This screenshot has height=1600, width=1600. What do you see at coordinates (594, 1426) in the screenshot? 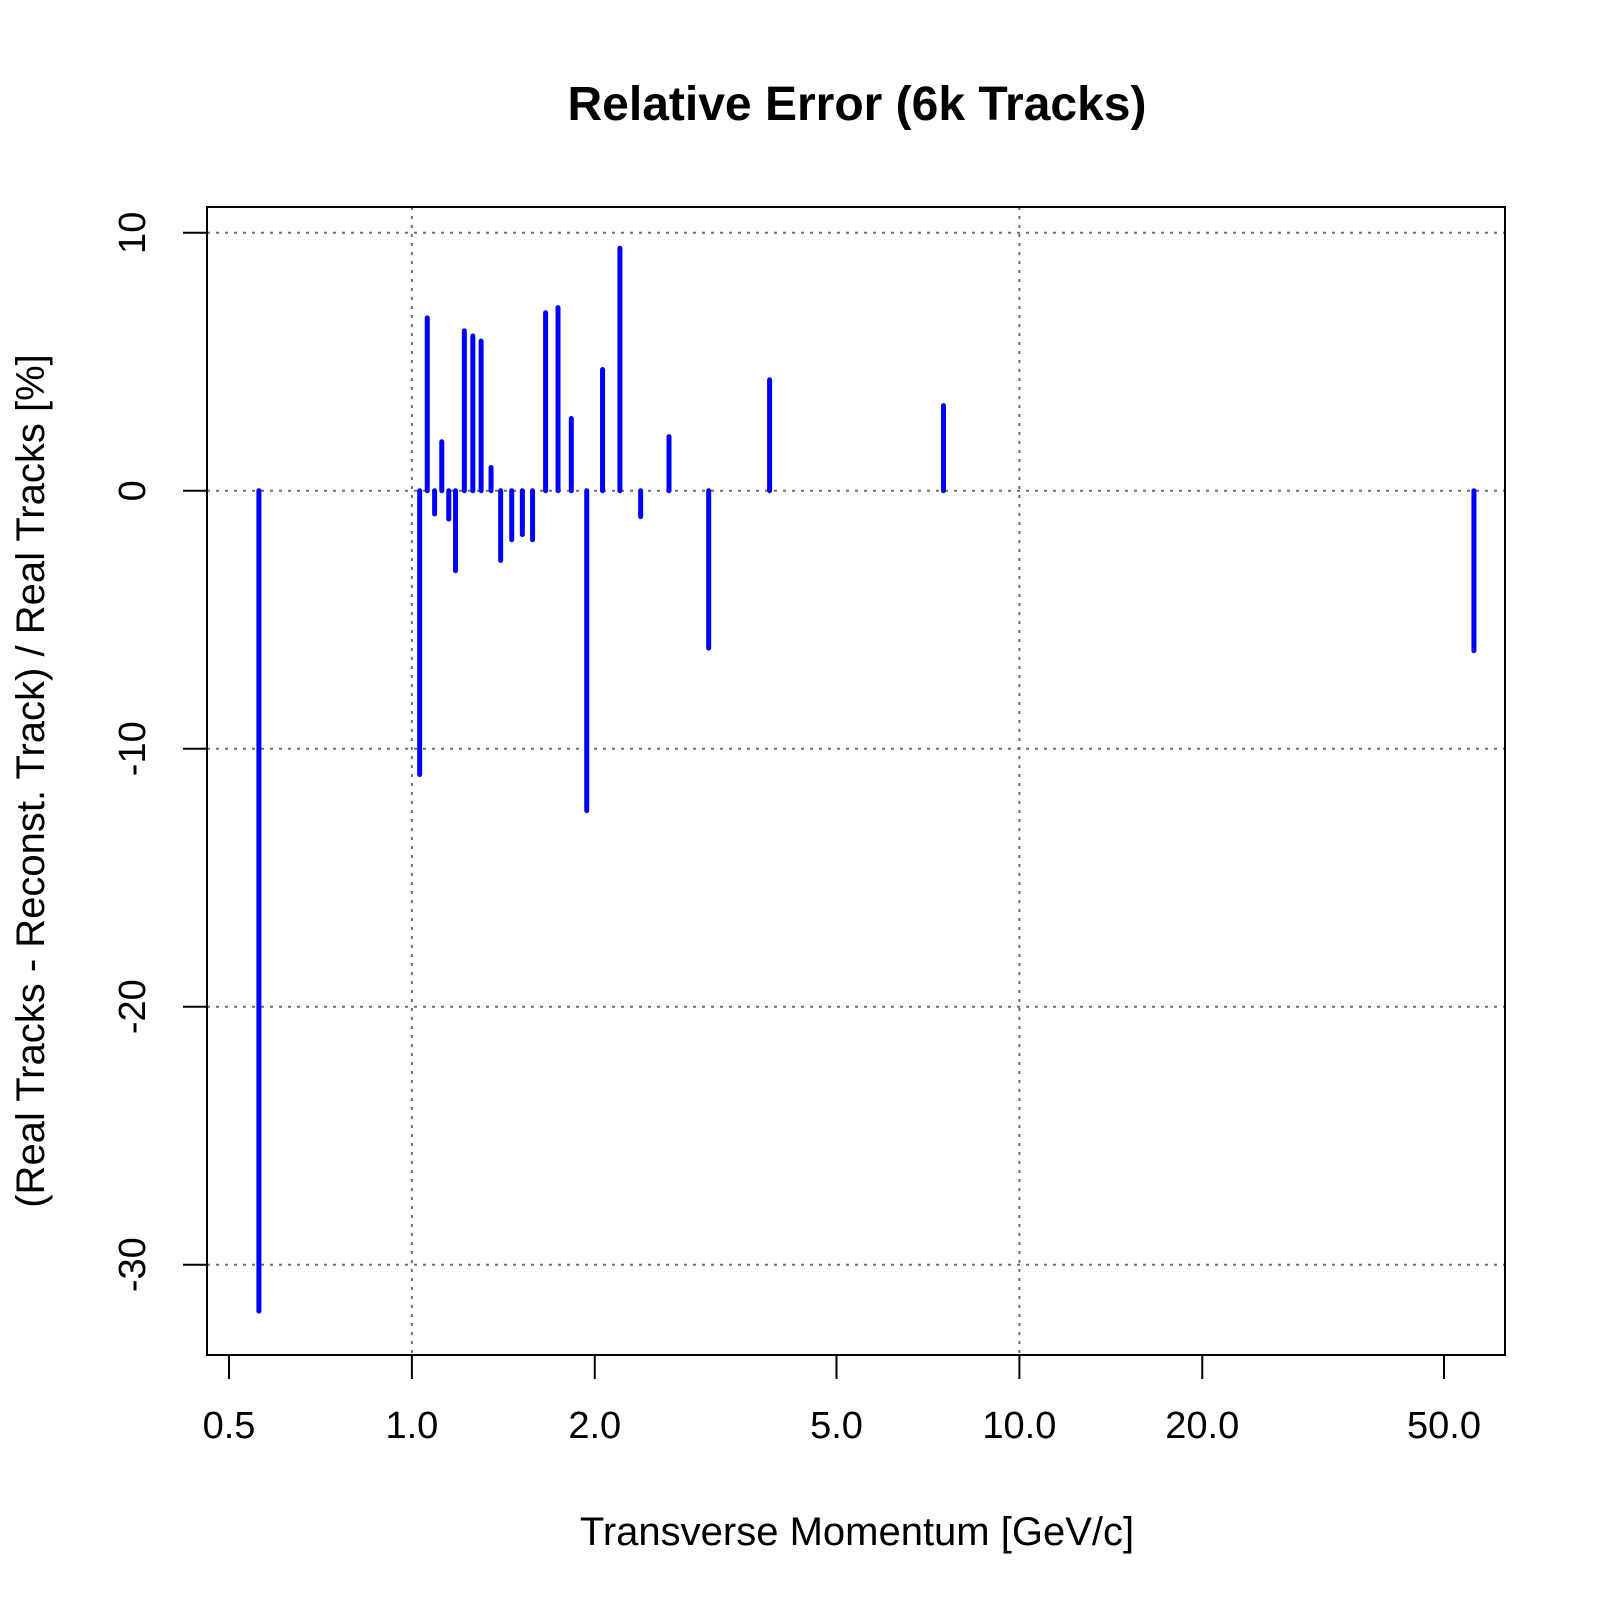
I see `x-tick-label: 2.0` at bounding box center [594, 1426].